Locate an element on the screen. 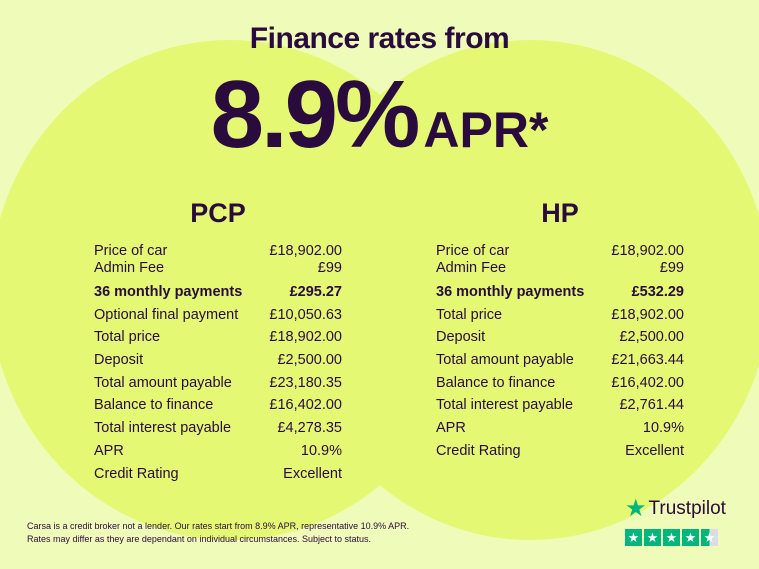 The height and width of the screenshot is (569, 759). row-value: £295.27 is located at coordinates (315, 292).